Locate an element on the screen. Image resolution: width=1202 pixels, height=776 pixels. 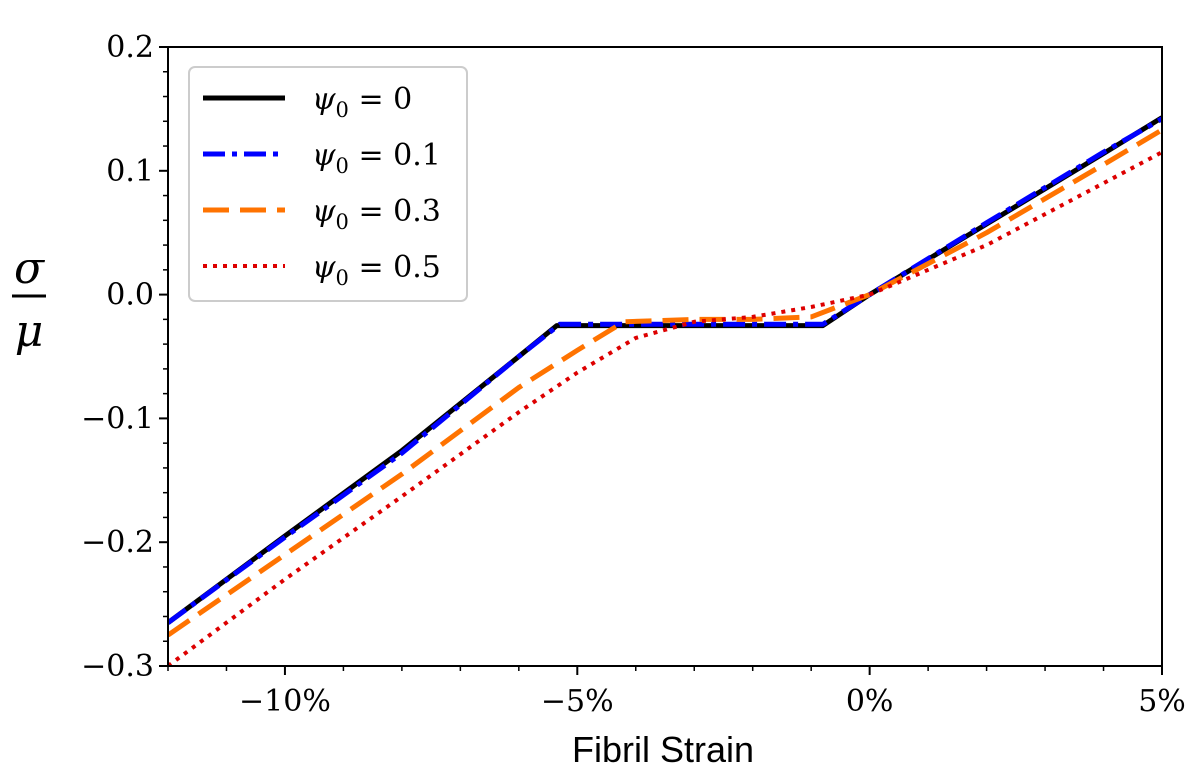
x-tick-label: −10% is located at coordinates (285, 701).